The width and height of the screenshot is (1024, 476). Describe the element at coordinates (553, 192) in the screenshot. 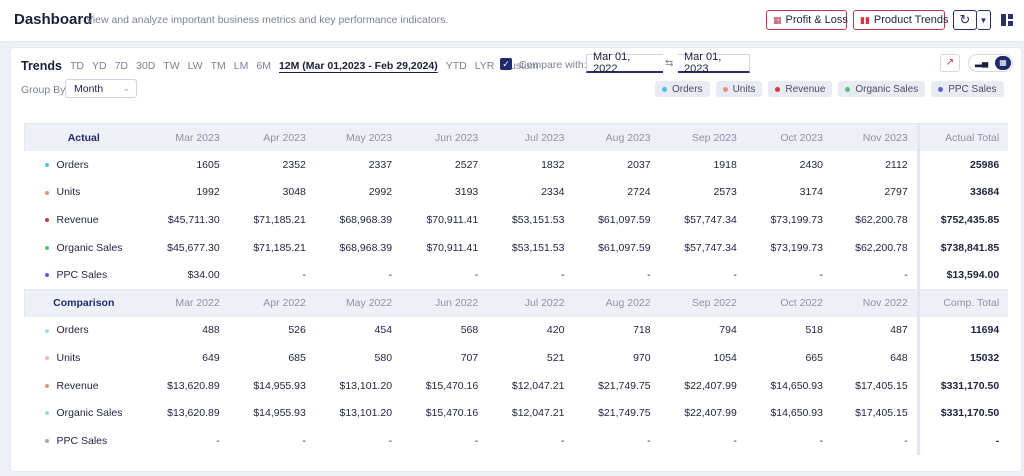

I see `table-cell: 2334` at that location.